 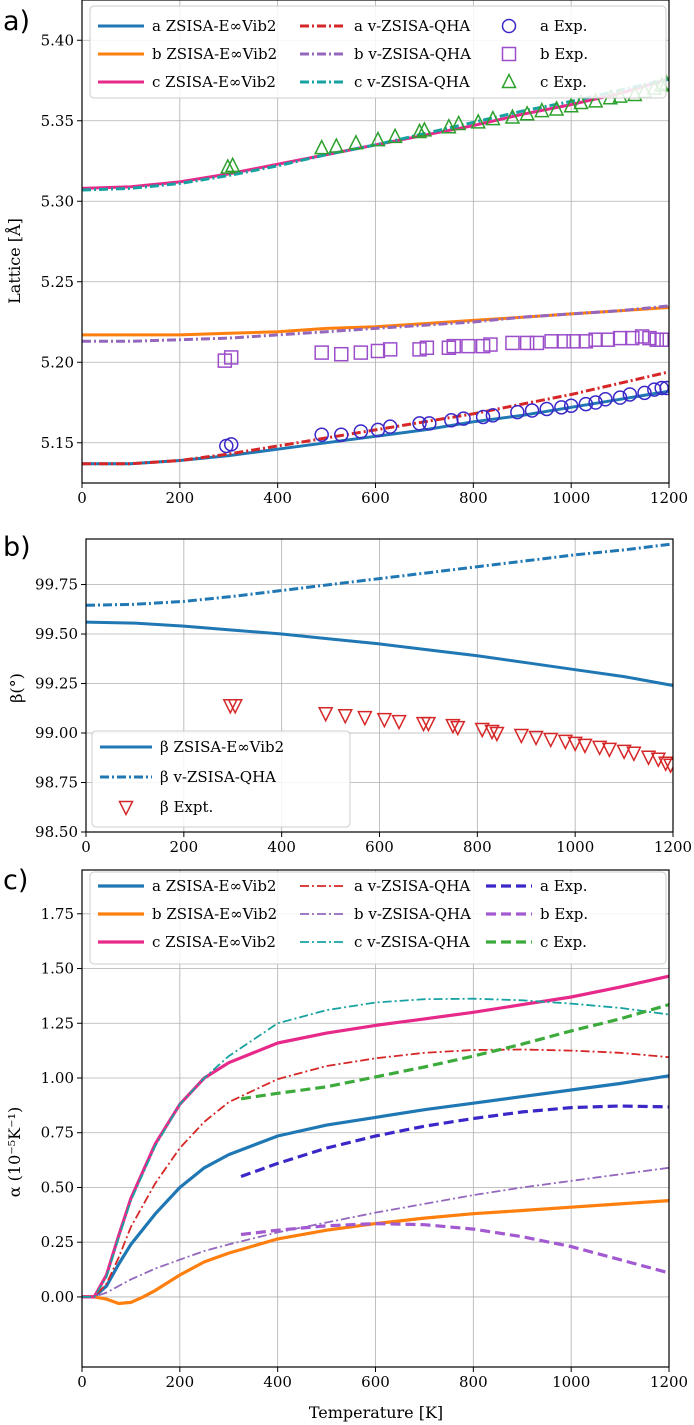 What do you see at coordinates (375, 1252) in the screenshot?
I see `series-line-b-zsisa-e-vib2` at bounding box center [375, 1252].